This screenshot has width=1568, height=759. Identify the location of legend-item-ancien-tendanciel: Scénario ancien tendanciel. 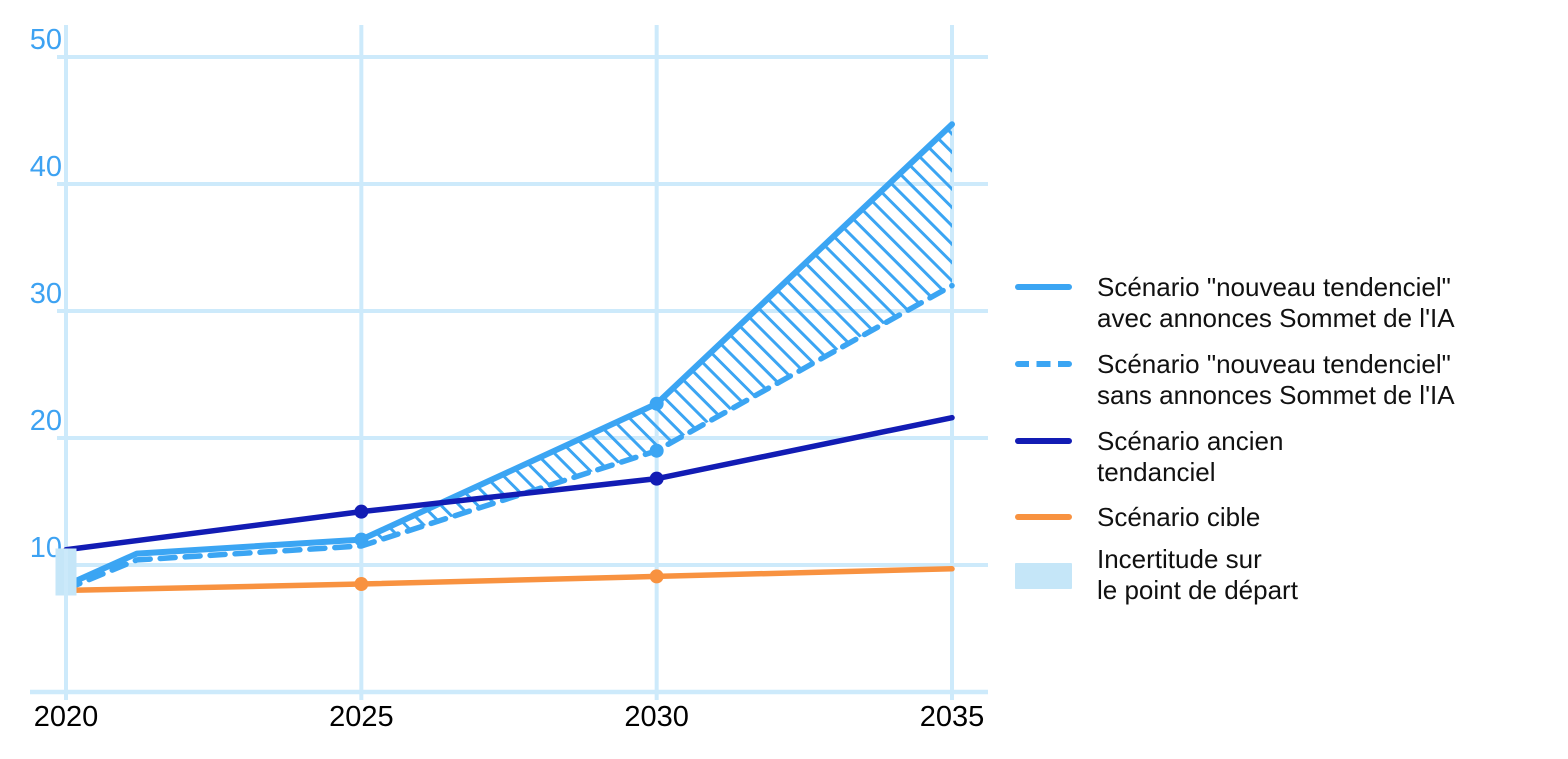
(1149, 457).